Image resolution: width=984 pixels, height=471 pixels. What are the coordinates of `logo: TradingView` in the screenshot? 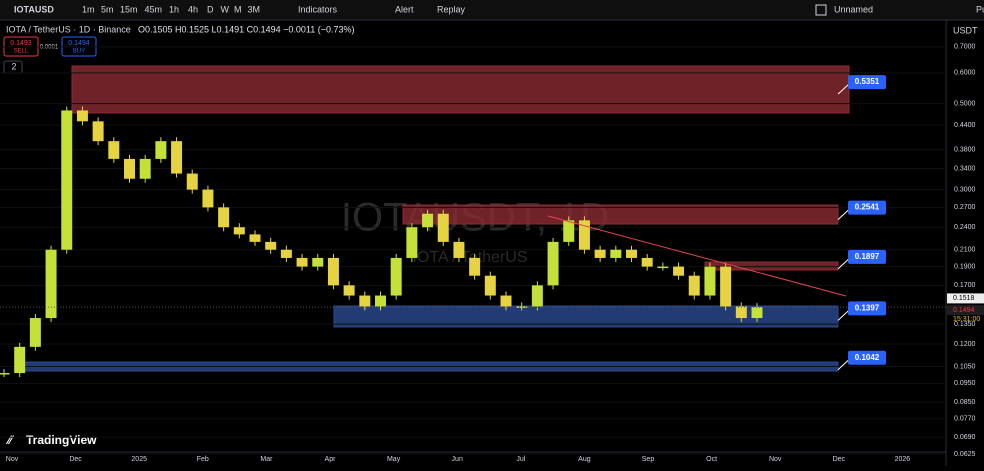 It's located at (61, 440).